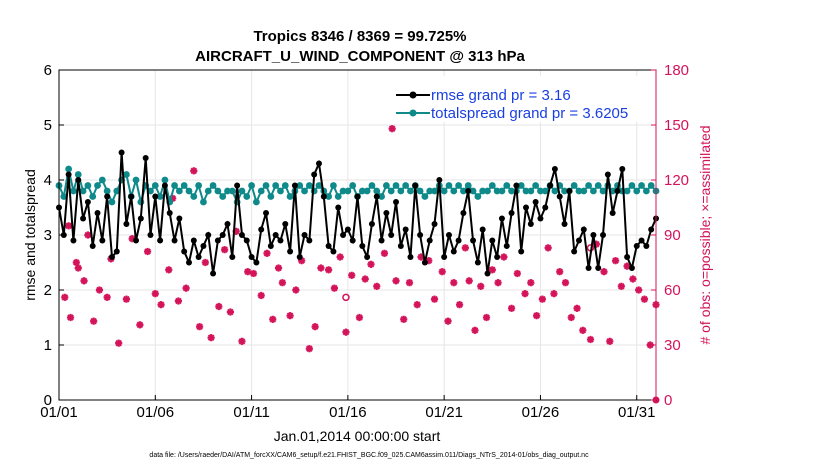  What do you see at coordinates (529, 113) in the screenshot?
I see `legend-spread-label: totalspread grand pr = 3.6205` at bounding box center [529, 113].